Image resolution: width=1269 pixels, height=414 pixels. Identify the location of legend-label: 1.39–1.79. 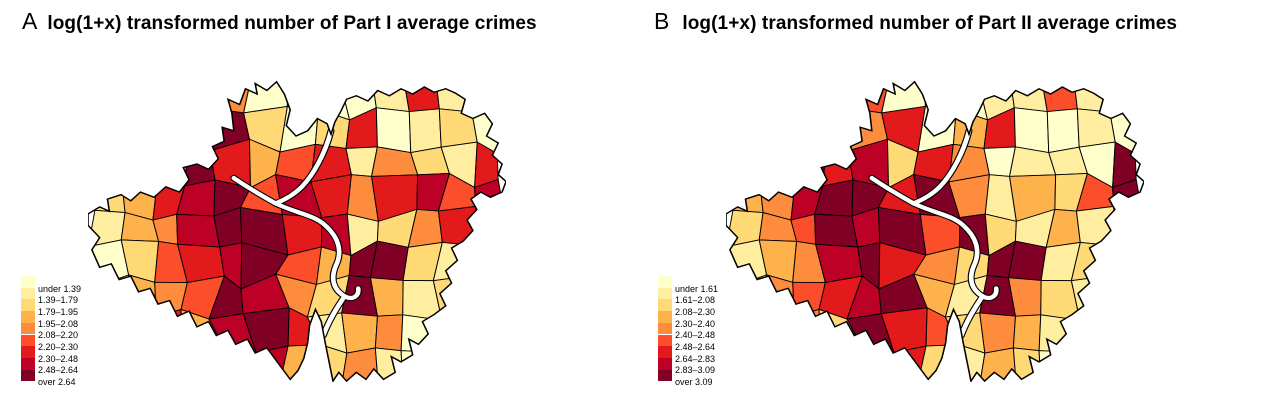
(58, 300).